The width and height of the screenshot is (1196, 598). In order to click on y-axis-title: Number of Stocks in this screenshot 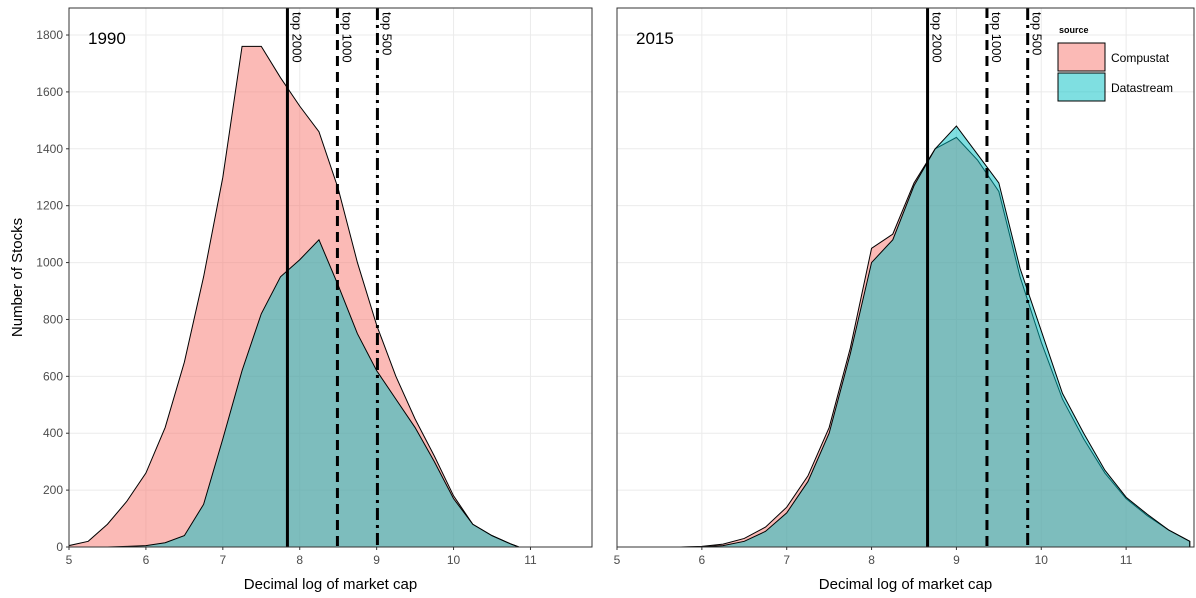, I will do `click(17, 277)`.